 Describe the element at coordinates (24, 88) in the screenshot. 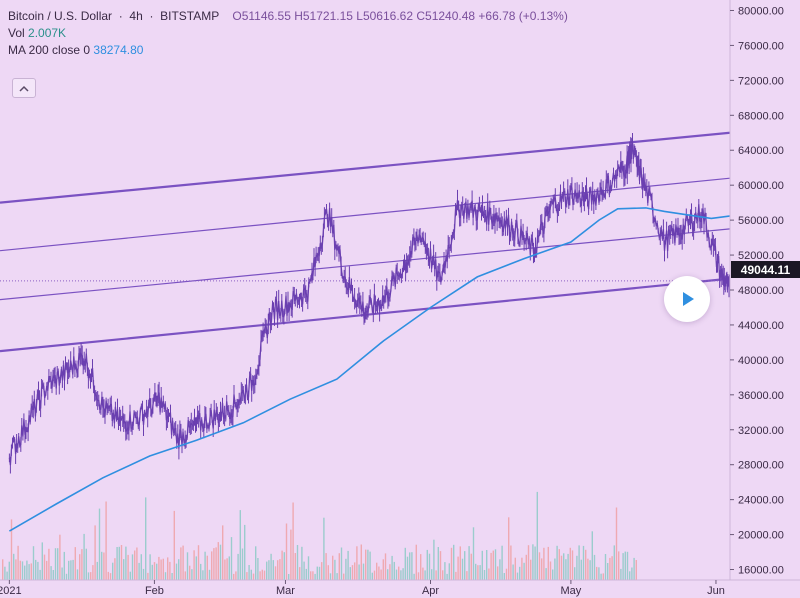

I see `collapse-legend-button` at that location.